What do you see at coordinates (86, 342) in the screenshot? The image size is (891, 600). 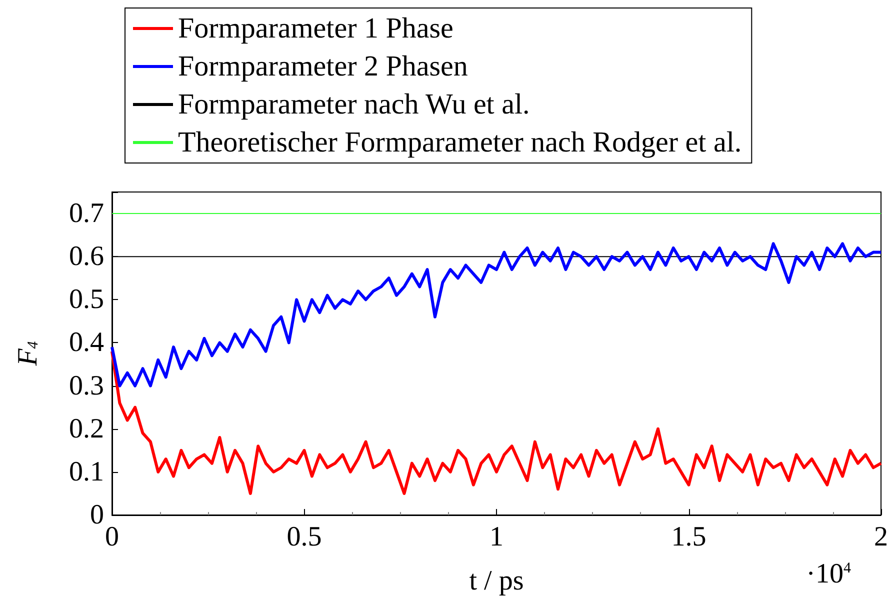 I see `y-tick-label: 0.4` at bounding box center [86, 342].